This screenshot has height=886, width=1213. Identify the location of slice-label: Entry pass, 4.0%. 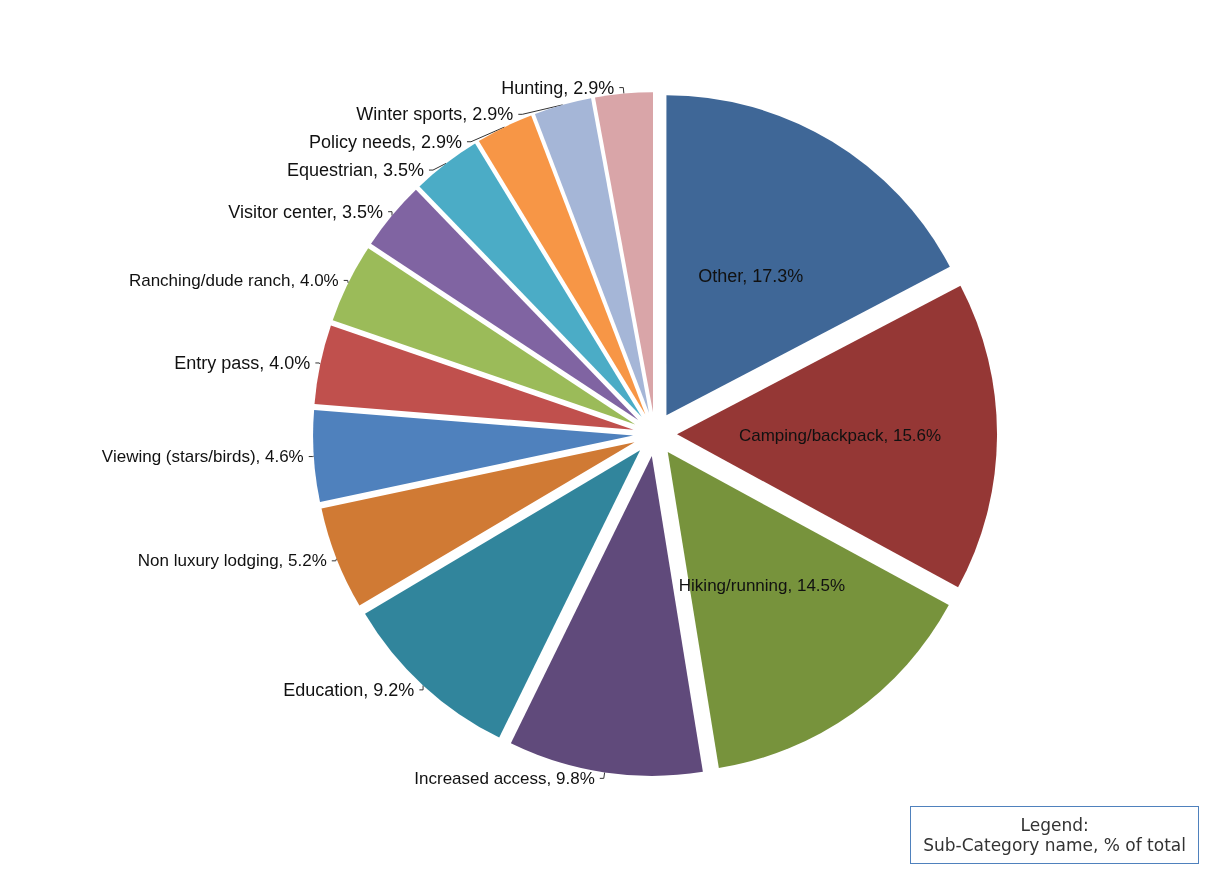
(242, 362).